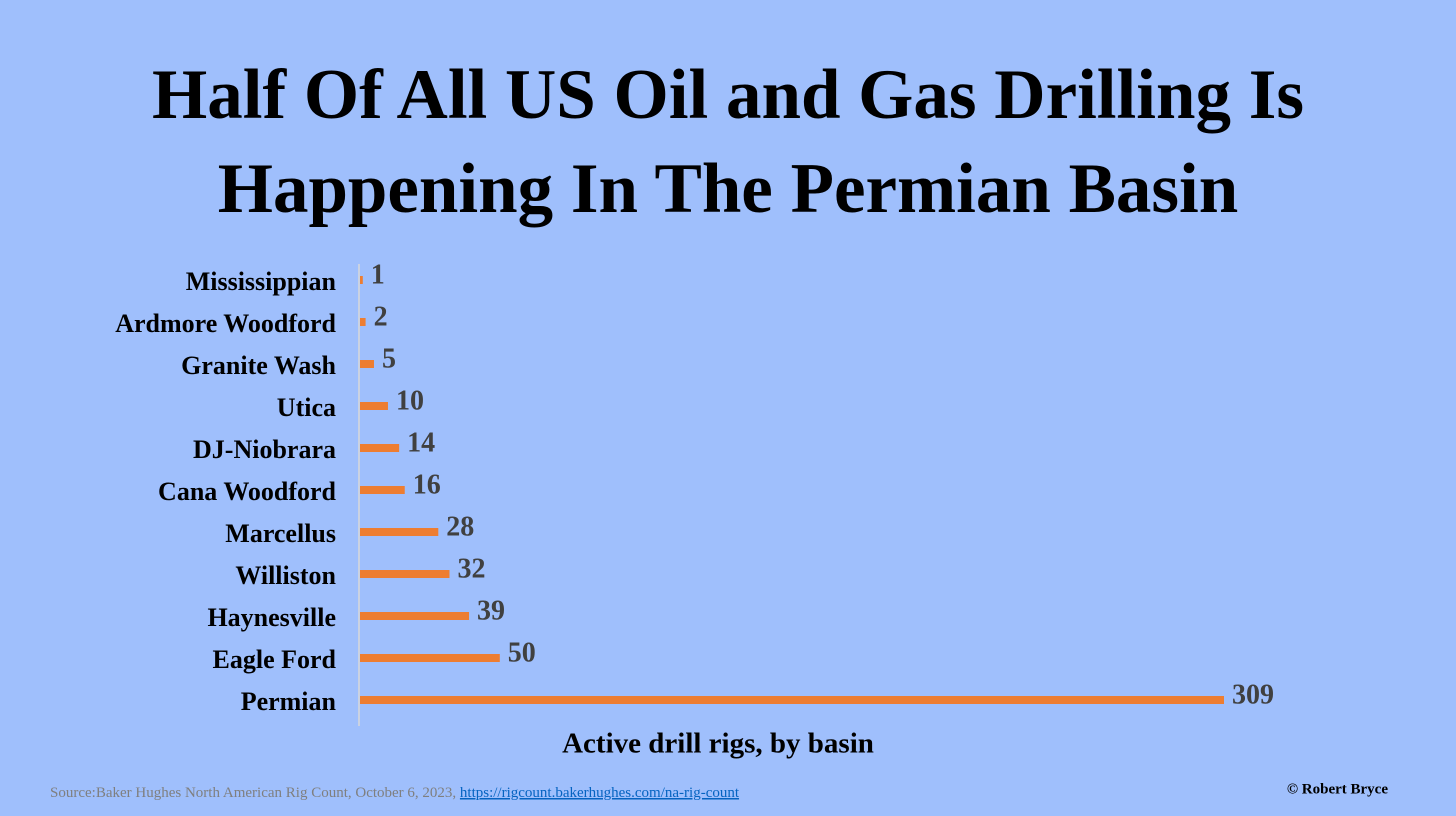 The image size is (1456, 816). Describe the element at coordinates (258, 365) in the screenshot. I see `category-label: Granite Wash` at that location.